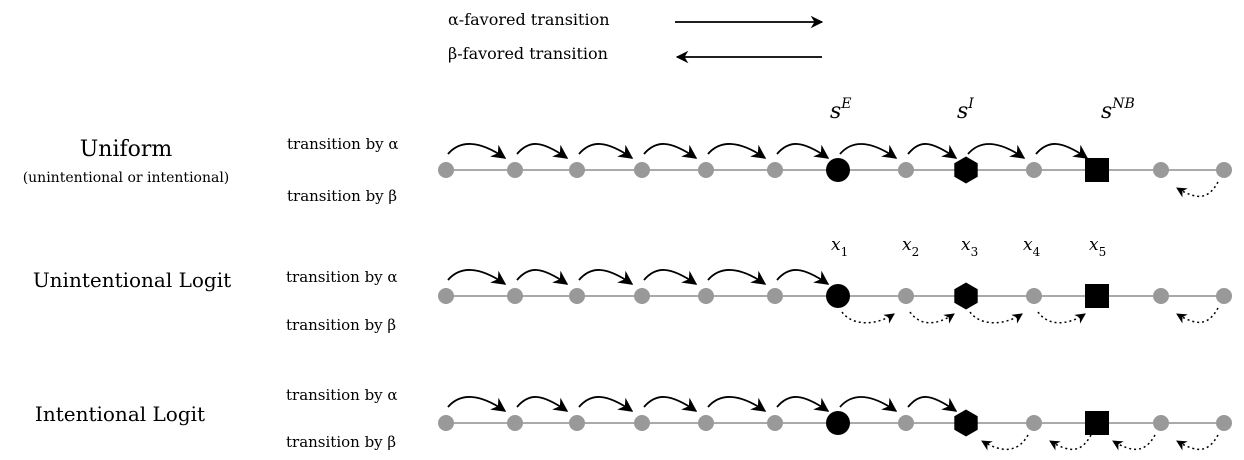  What do you see at coordinates (126, 178) in the screenshot?
I see `row-subtitle: (unintentional or intentional)` at bounding box center [126, 178].